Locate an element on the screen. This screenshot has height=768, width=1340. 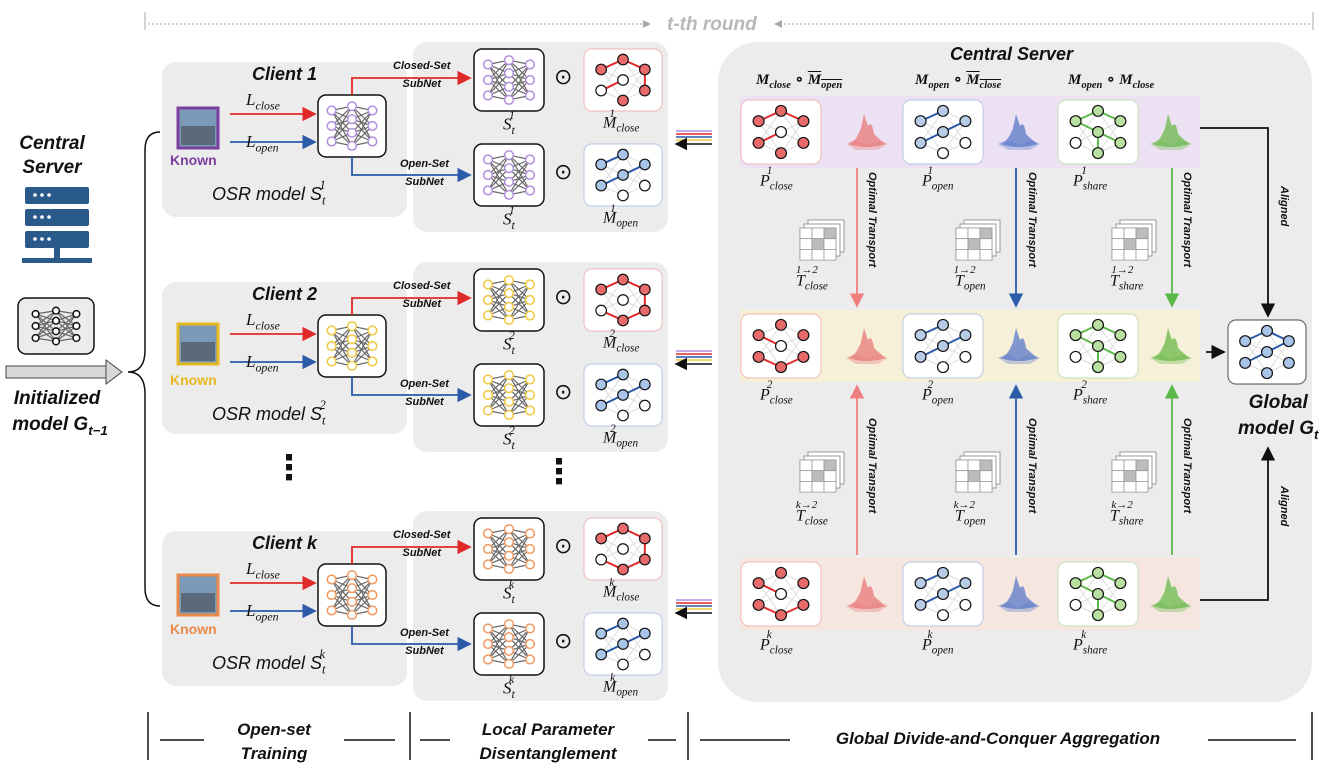
loss-close-label-2: Lclose is located at coordinates (263, 321).